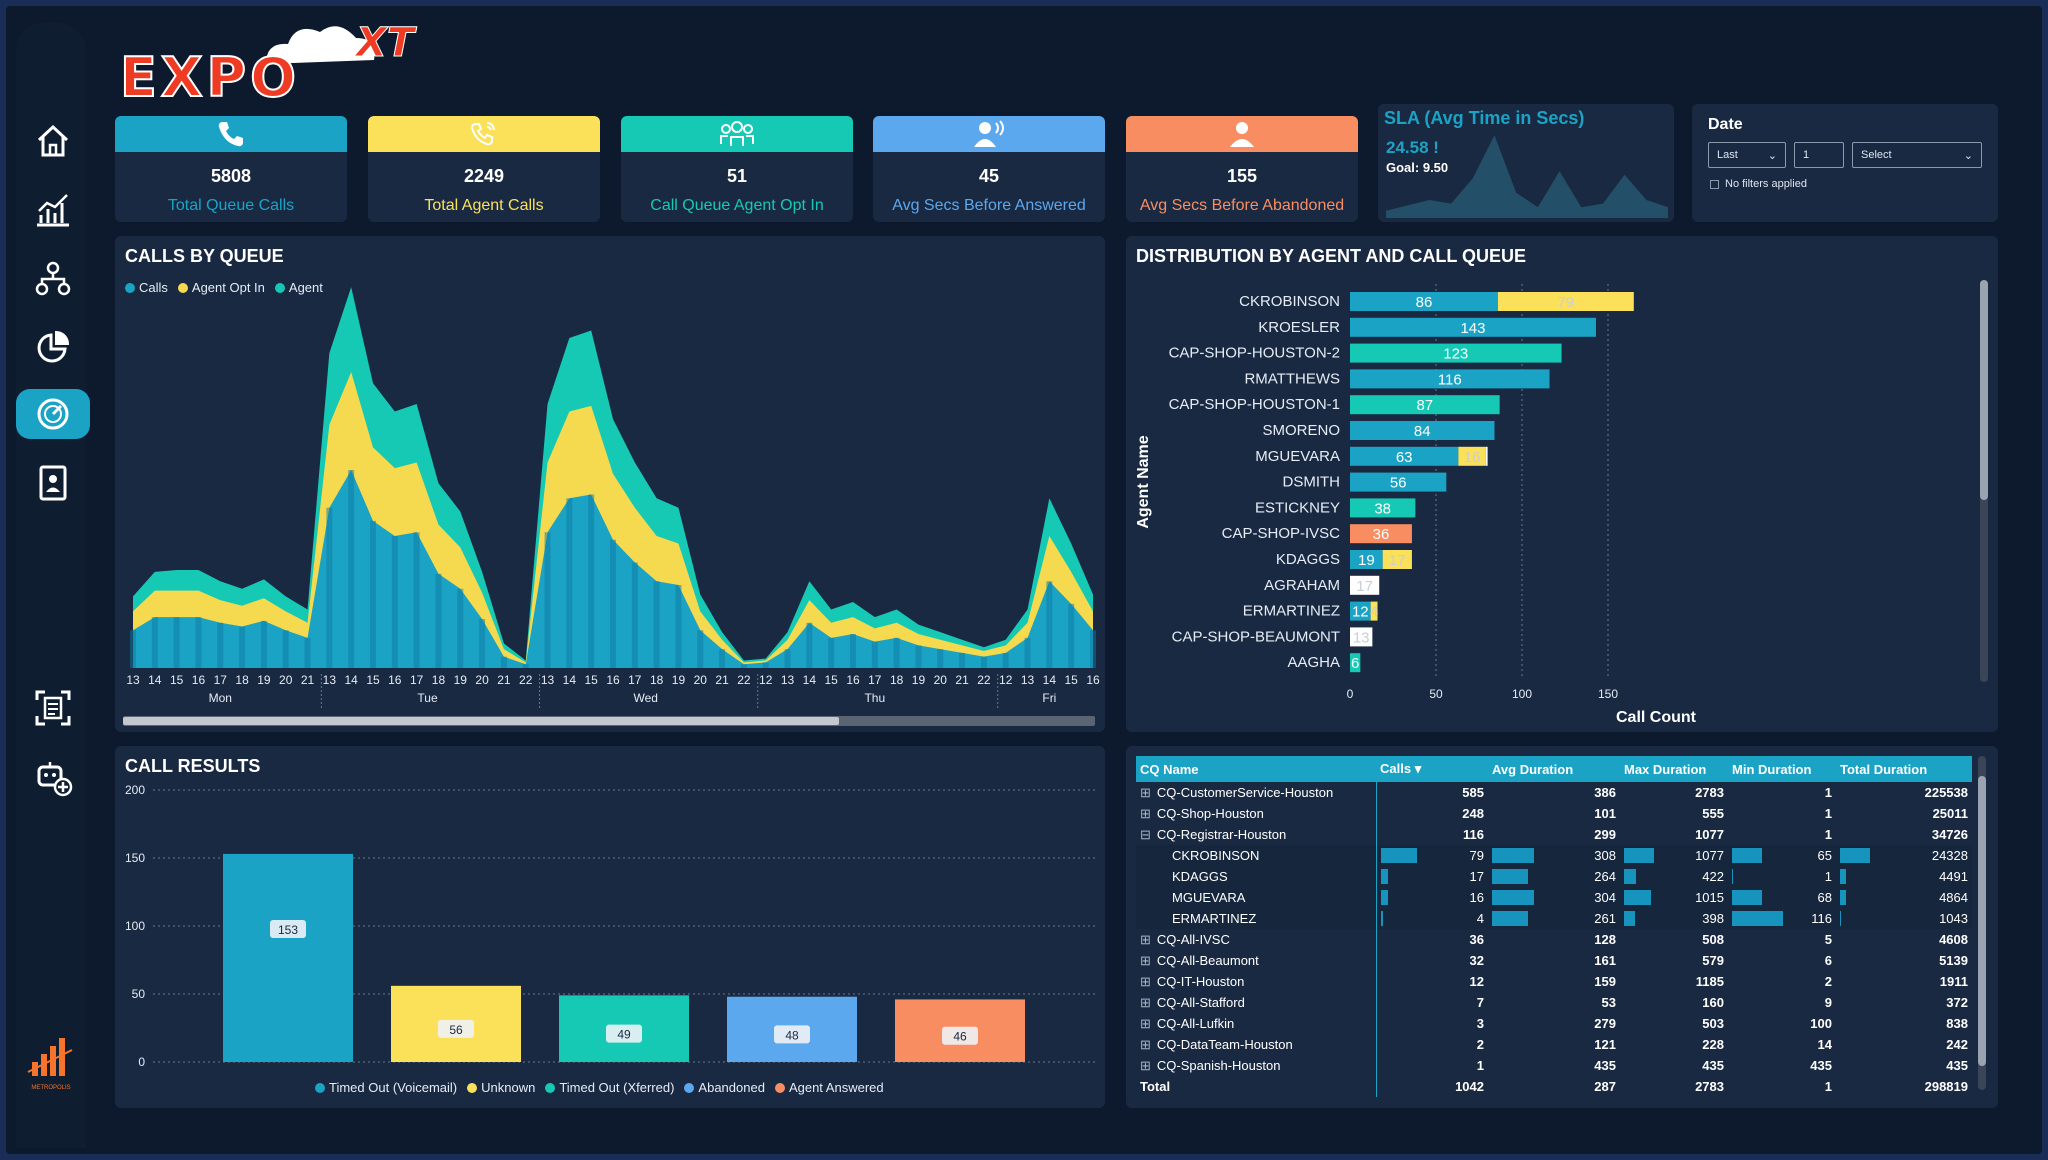  Describe the element at coordinates (288, 957) in the screenshot. I see `result-bar` at that location.